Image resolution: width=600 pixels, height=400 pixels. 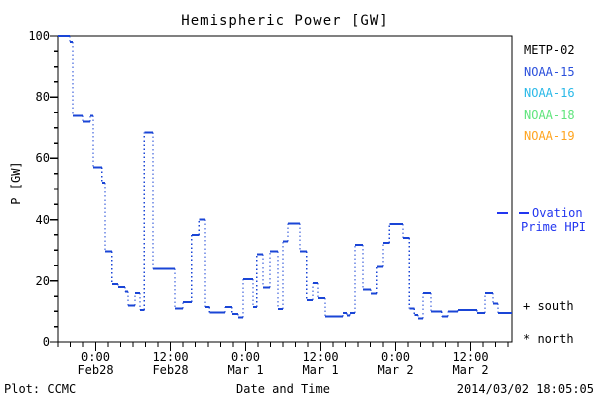 What do you see at coordinates (549, 50) in the screenshot?
I see `legend-item-metp-02: METP-02` at bounding box center [549, 50].